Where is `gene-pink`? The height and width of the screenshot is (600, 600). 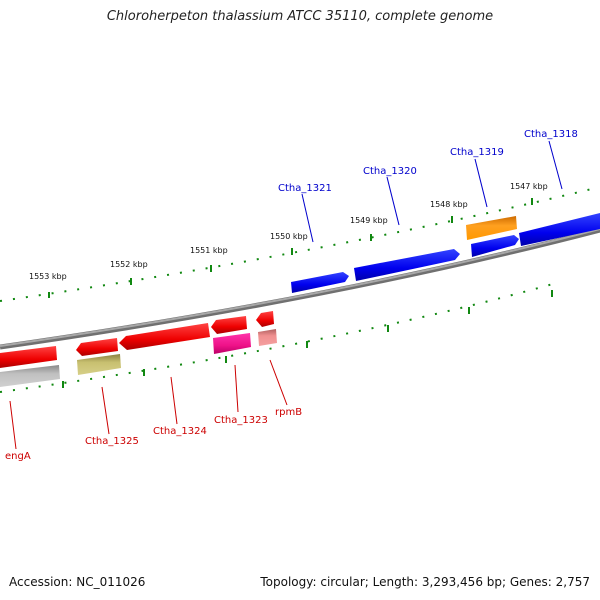 gene-pink is located at coordinates (232, 343).